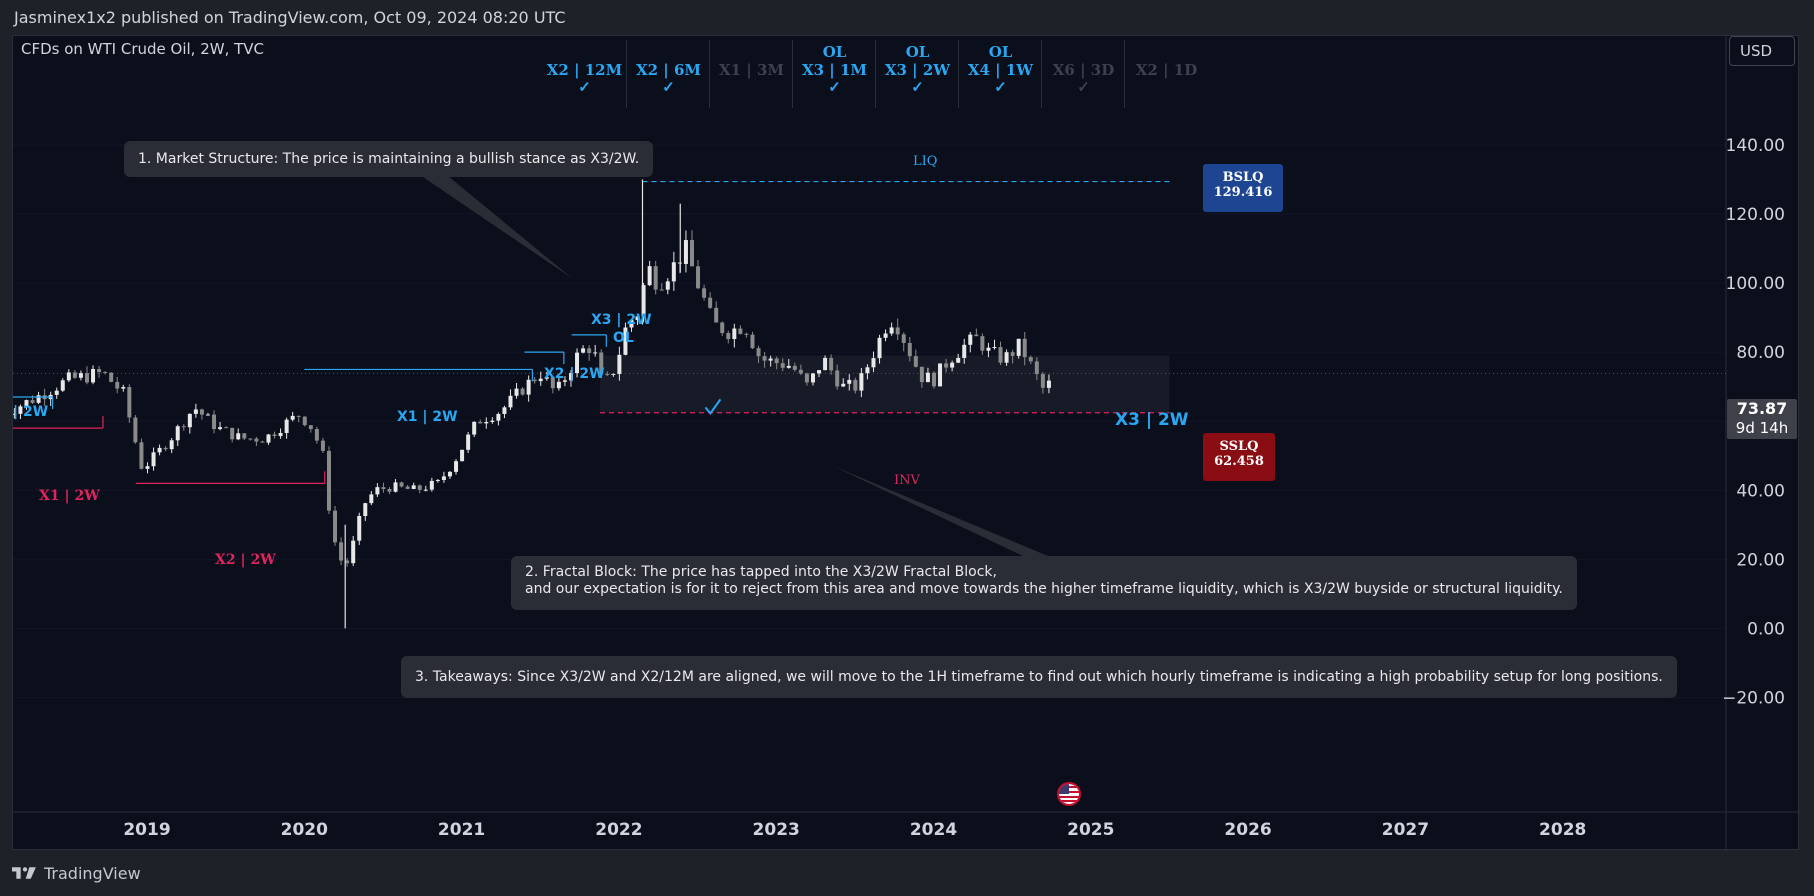 The image size is (1814, 896). What do you see at coordinates (584, 74) in the screenshot?
I see `timeframe-item: X2 | 12M ✓` at bounding box center [584, 74].